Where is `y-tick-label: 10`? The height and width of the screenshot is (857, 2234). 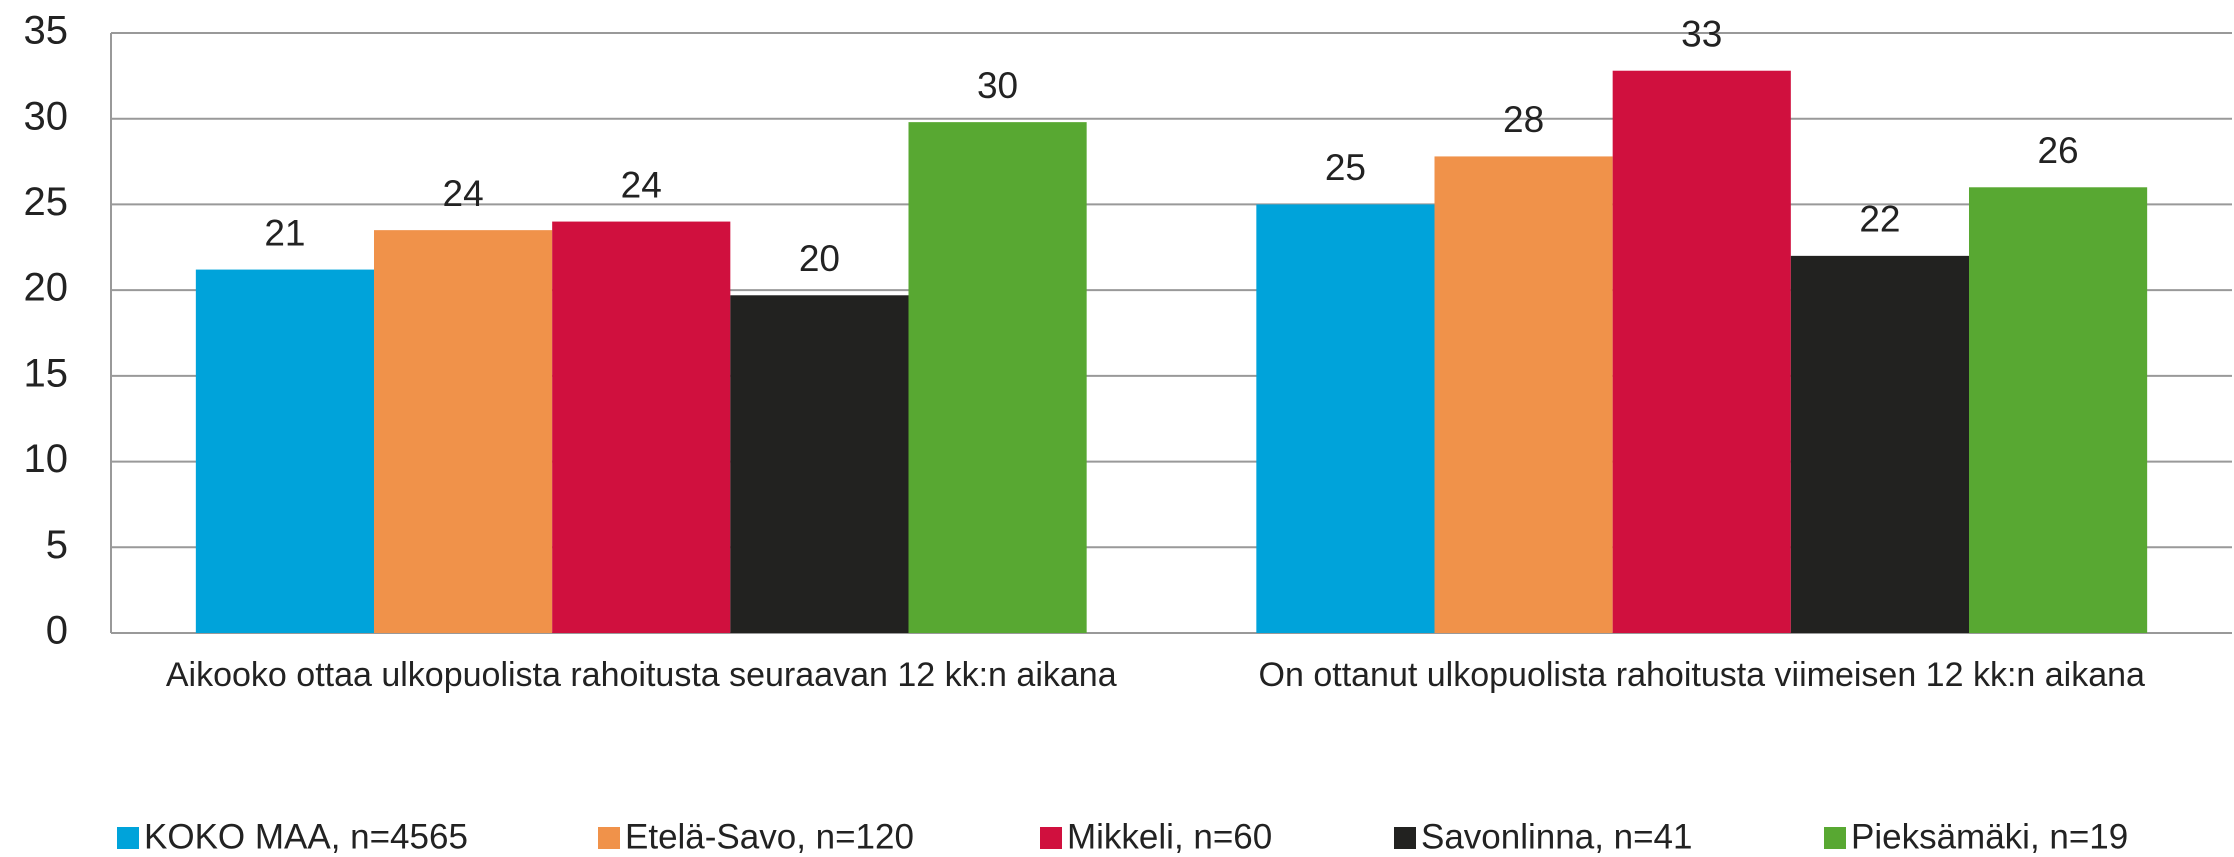
y-tick-label: 10 is located at coordinates (46, 459).